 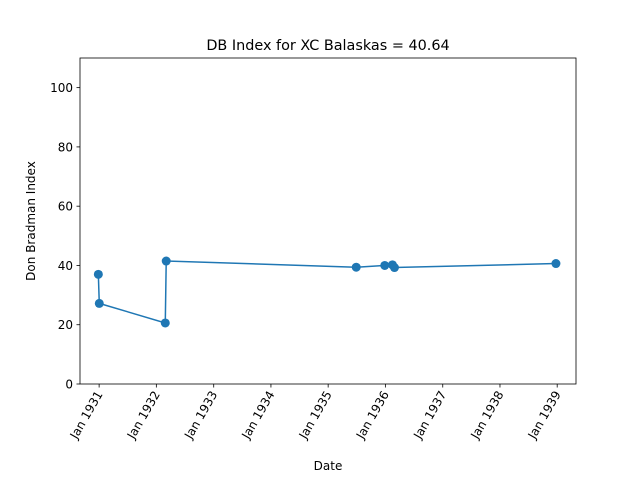 What do you see at coordinates (65, 207) in the screenshot?
I see `y-tick-label: 60` at bounding box center [65, 207].